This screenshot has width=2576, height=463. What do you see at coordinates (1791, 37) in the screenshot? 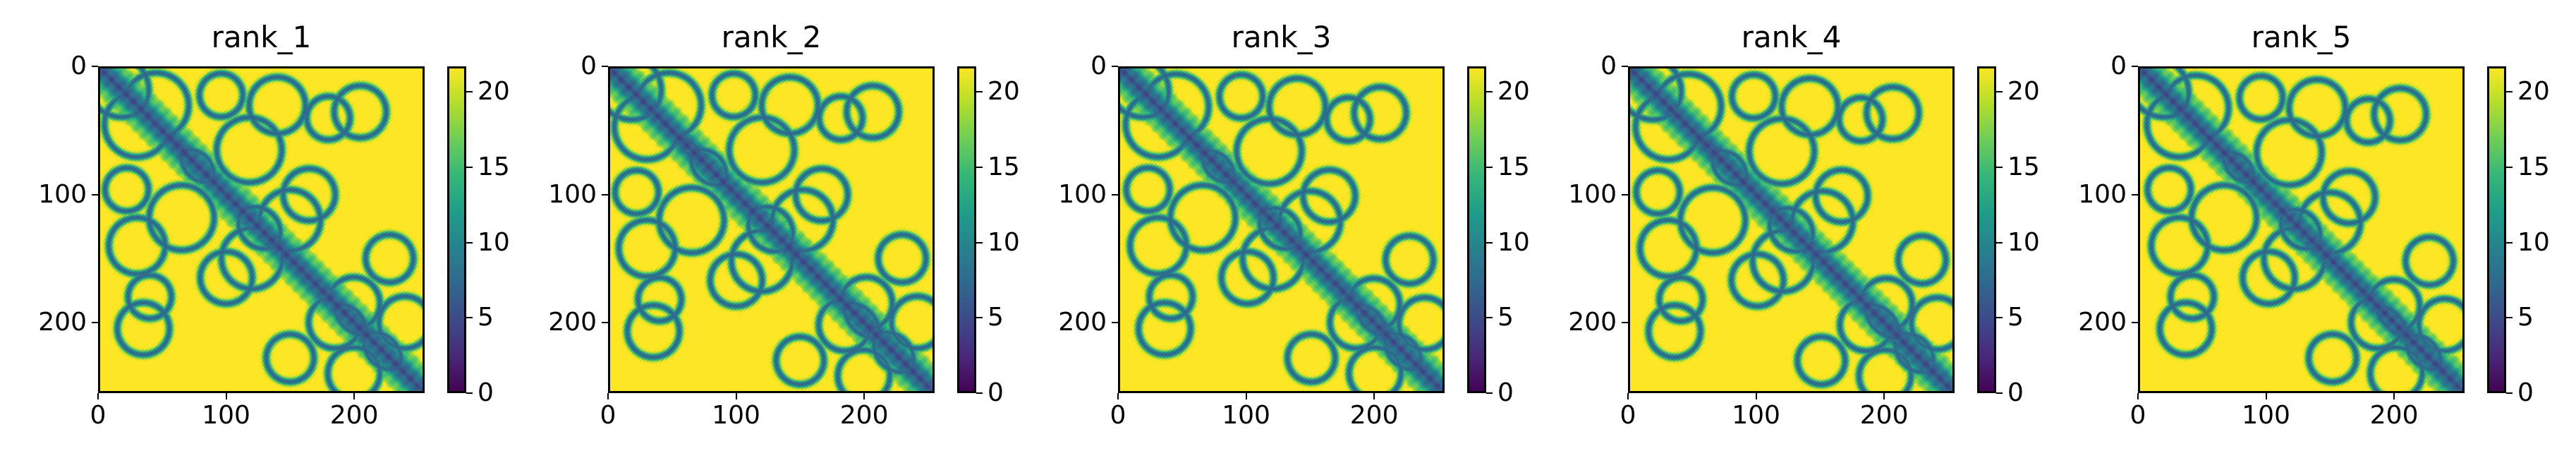
I see `chart-title: rank_4` at bounding box center [1791, 37].